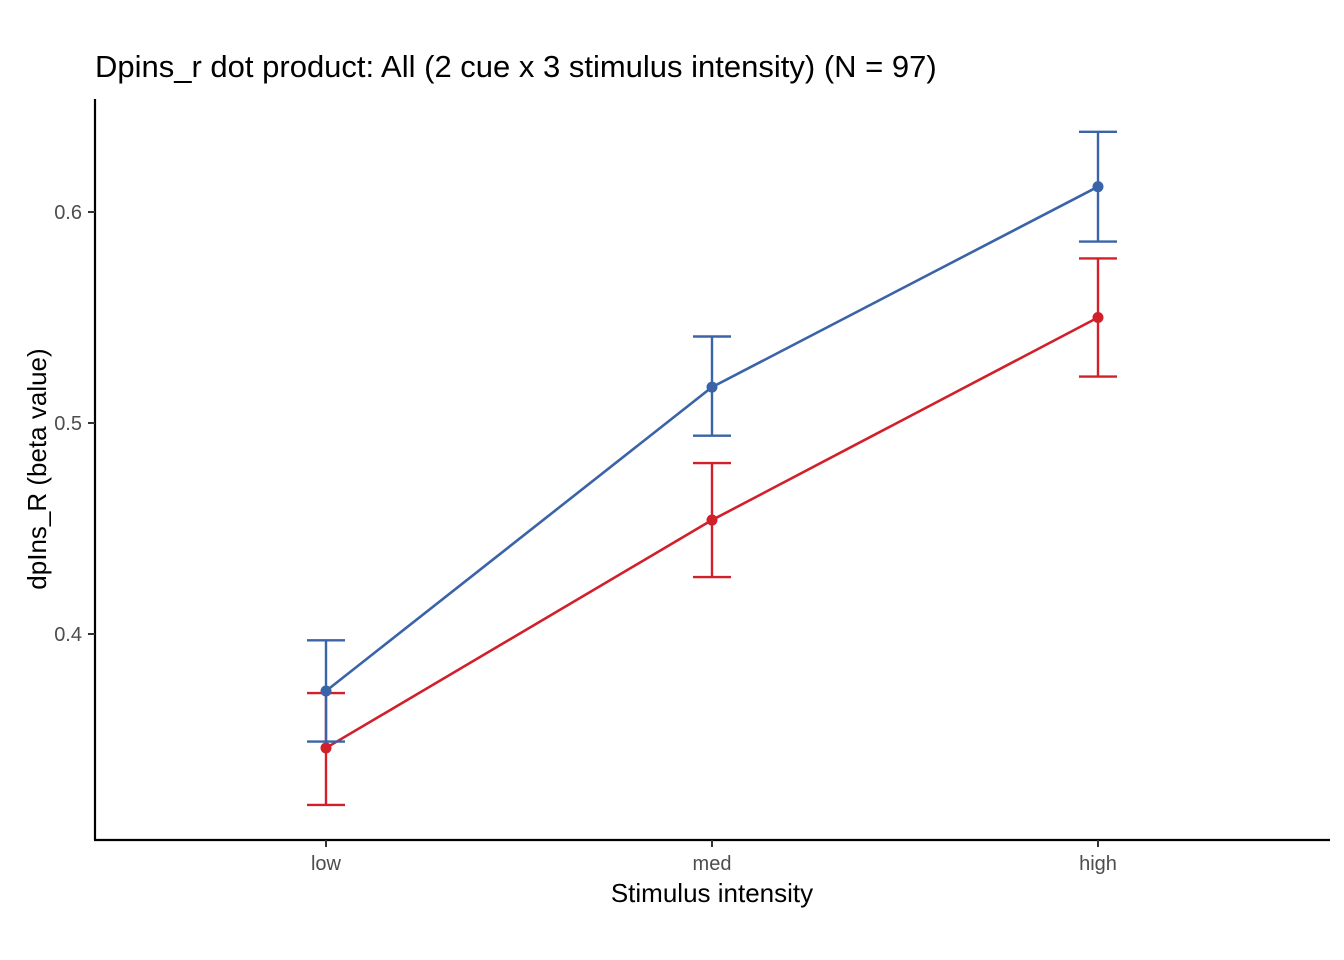  I want to click on x-tick-label: med, so click(712, 864).